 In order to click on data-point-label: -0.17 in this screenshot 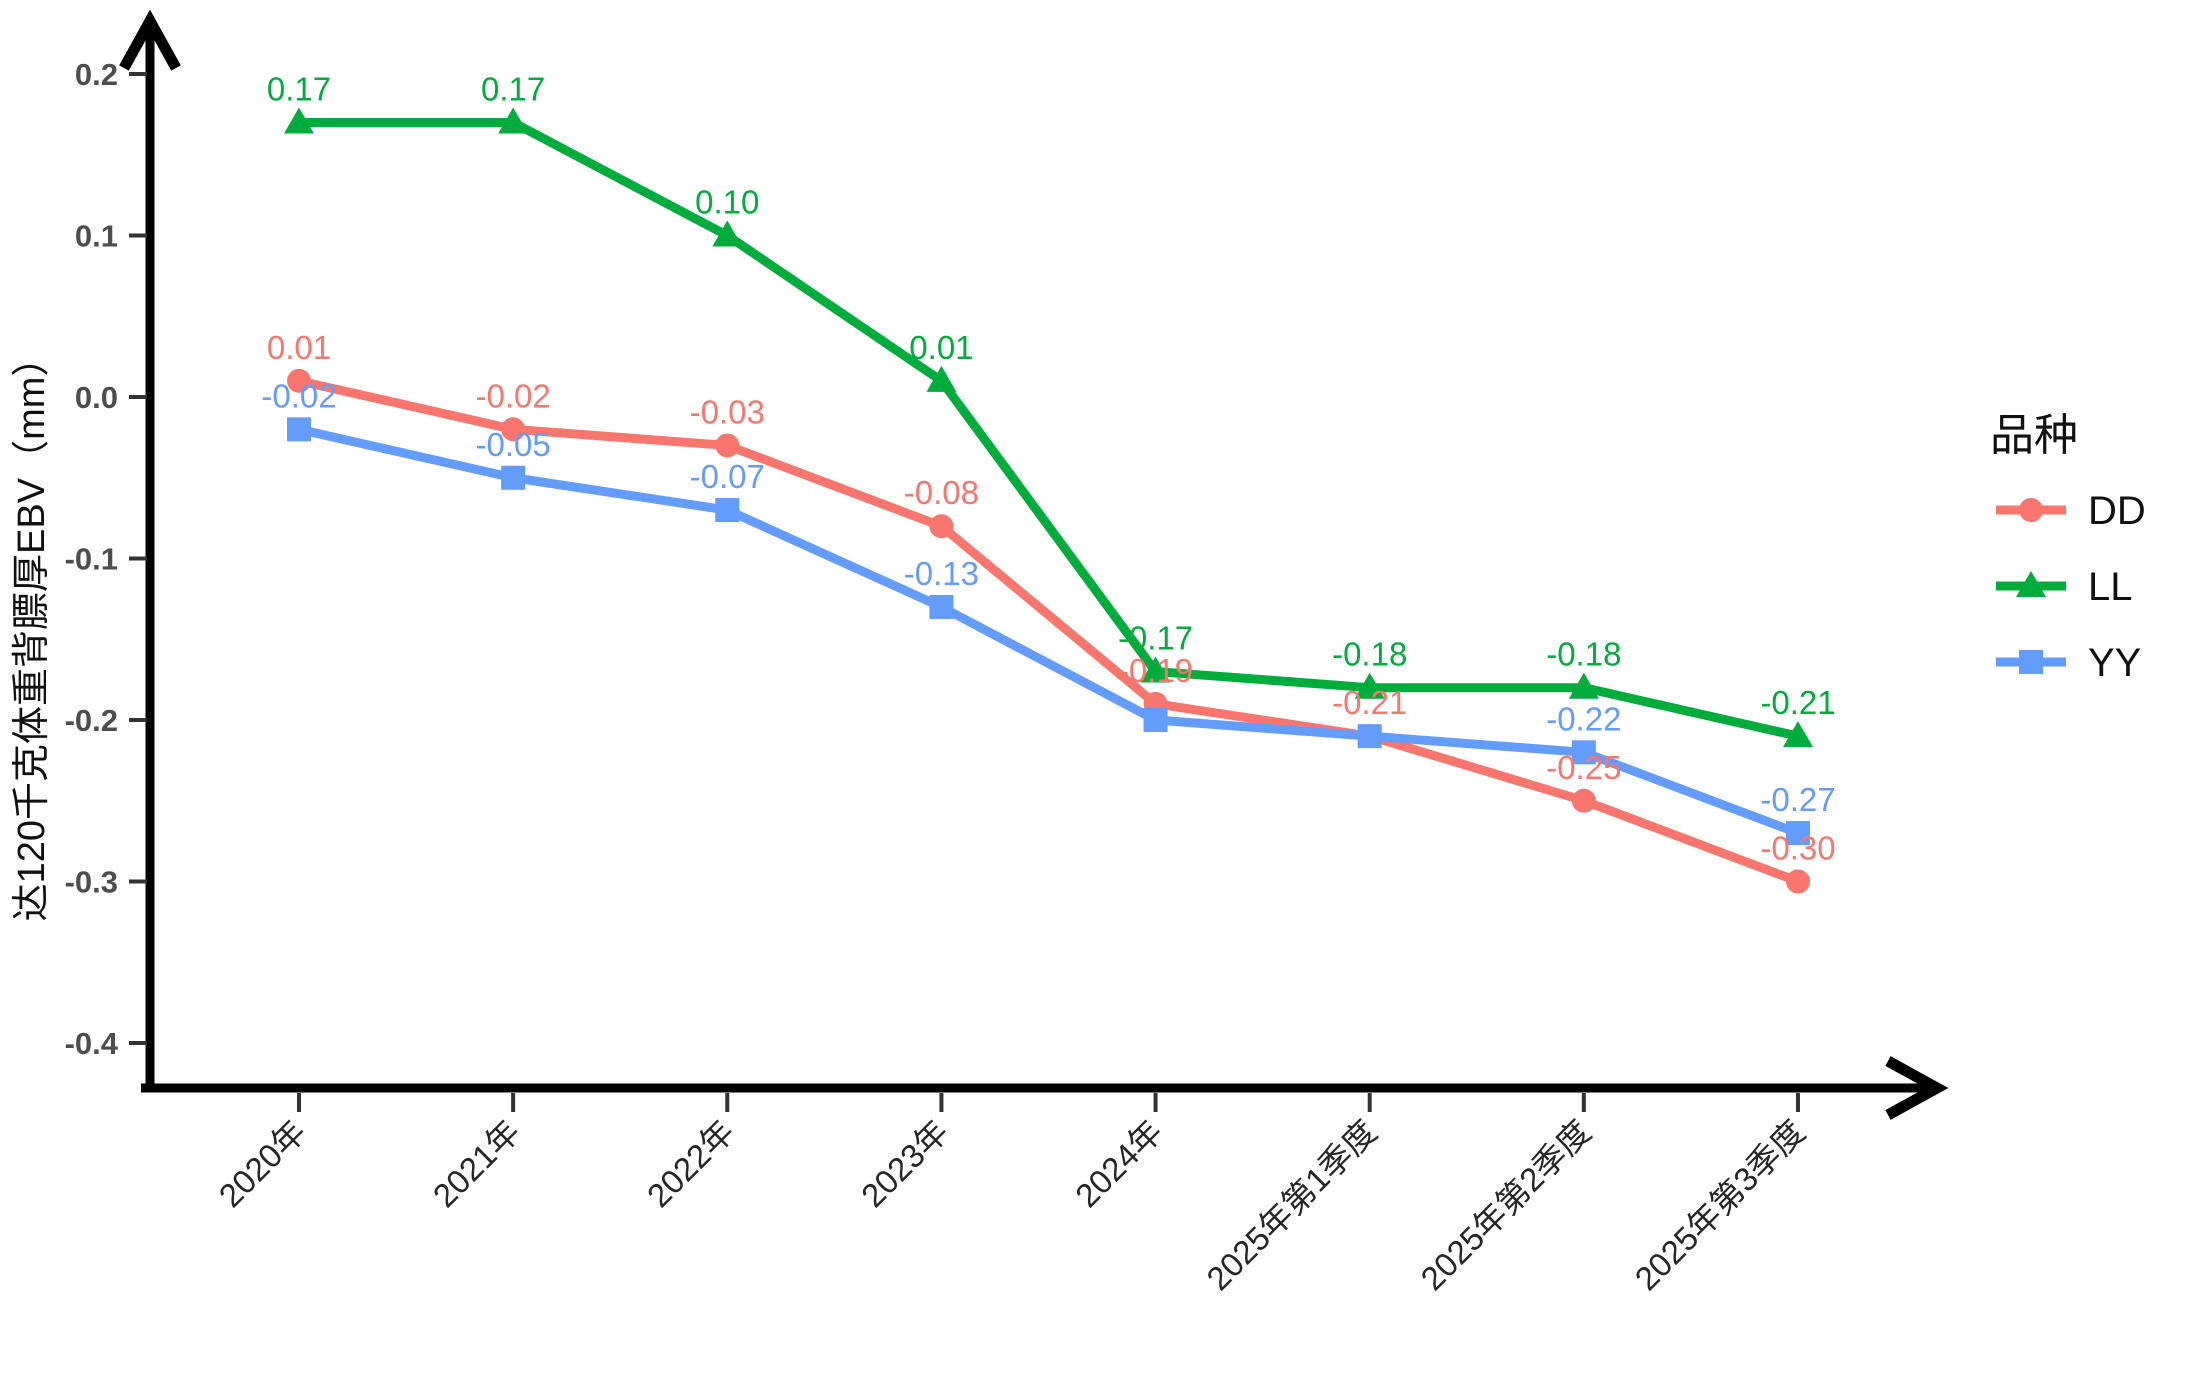, I will do `click(1155, 638)`.